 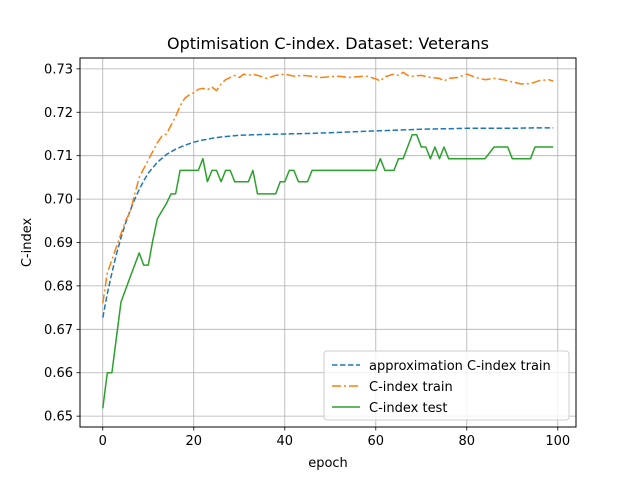 I want to click on chart-title: Optimisation C-index. Dataset: Veterans, so click(x=328, y=43).